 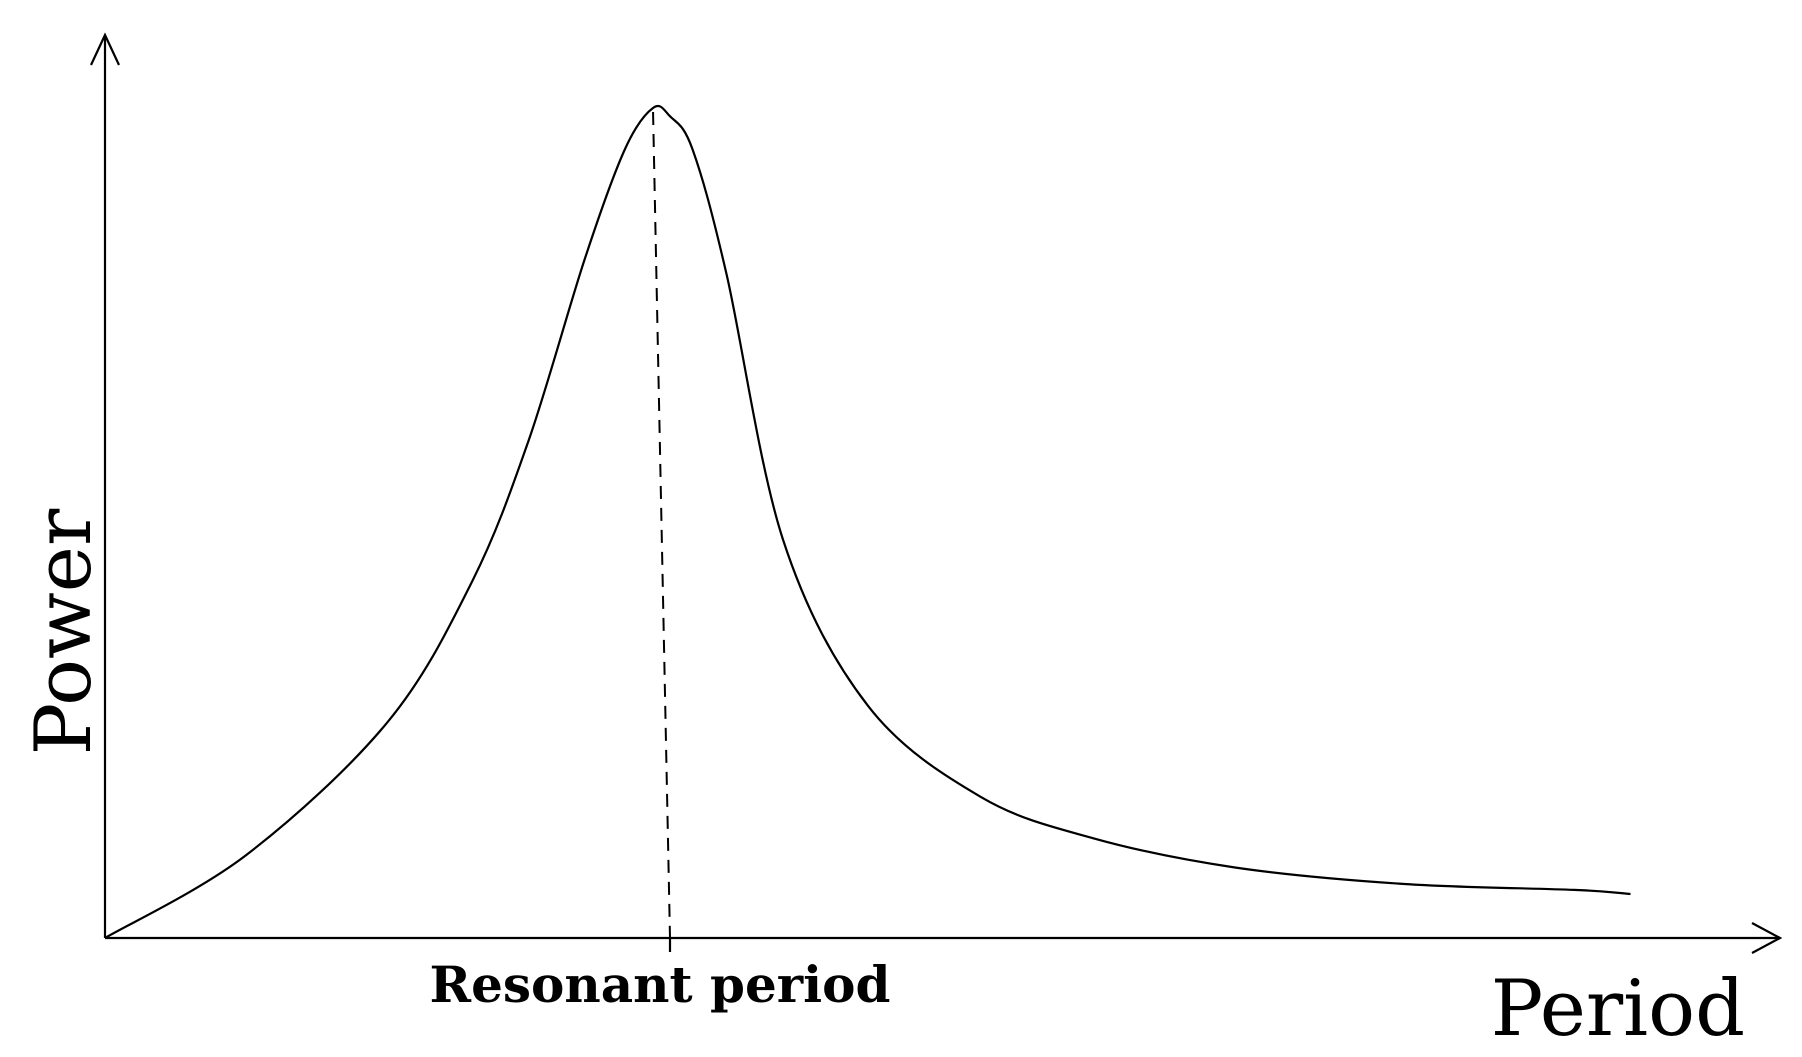 What do you see at coordinates (661, 525) in the screenshot?
I see `resonant-period-marker` at bounding box center [661, 525].